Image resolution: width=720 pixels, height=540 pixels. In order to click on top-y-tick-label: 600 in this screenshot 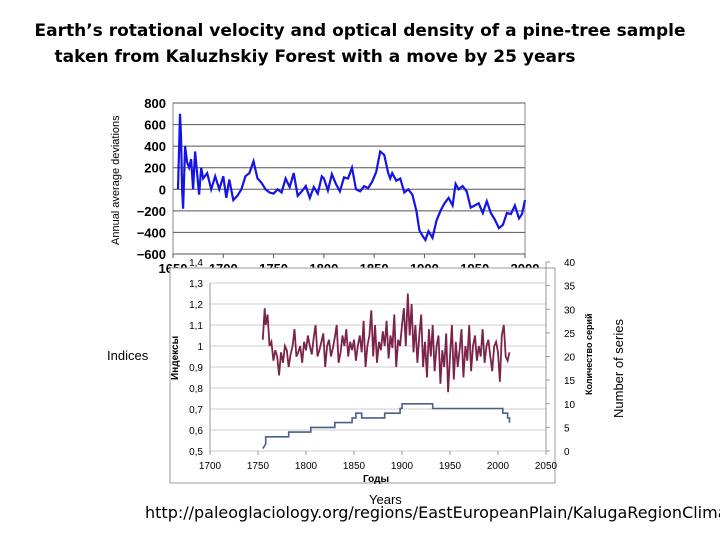, I will do `click(155, 125)`.